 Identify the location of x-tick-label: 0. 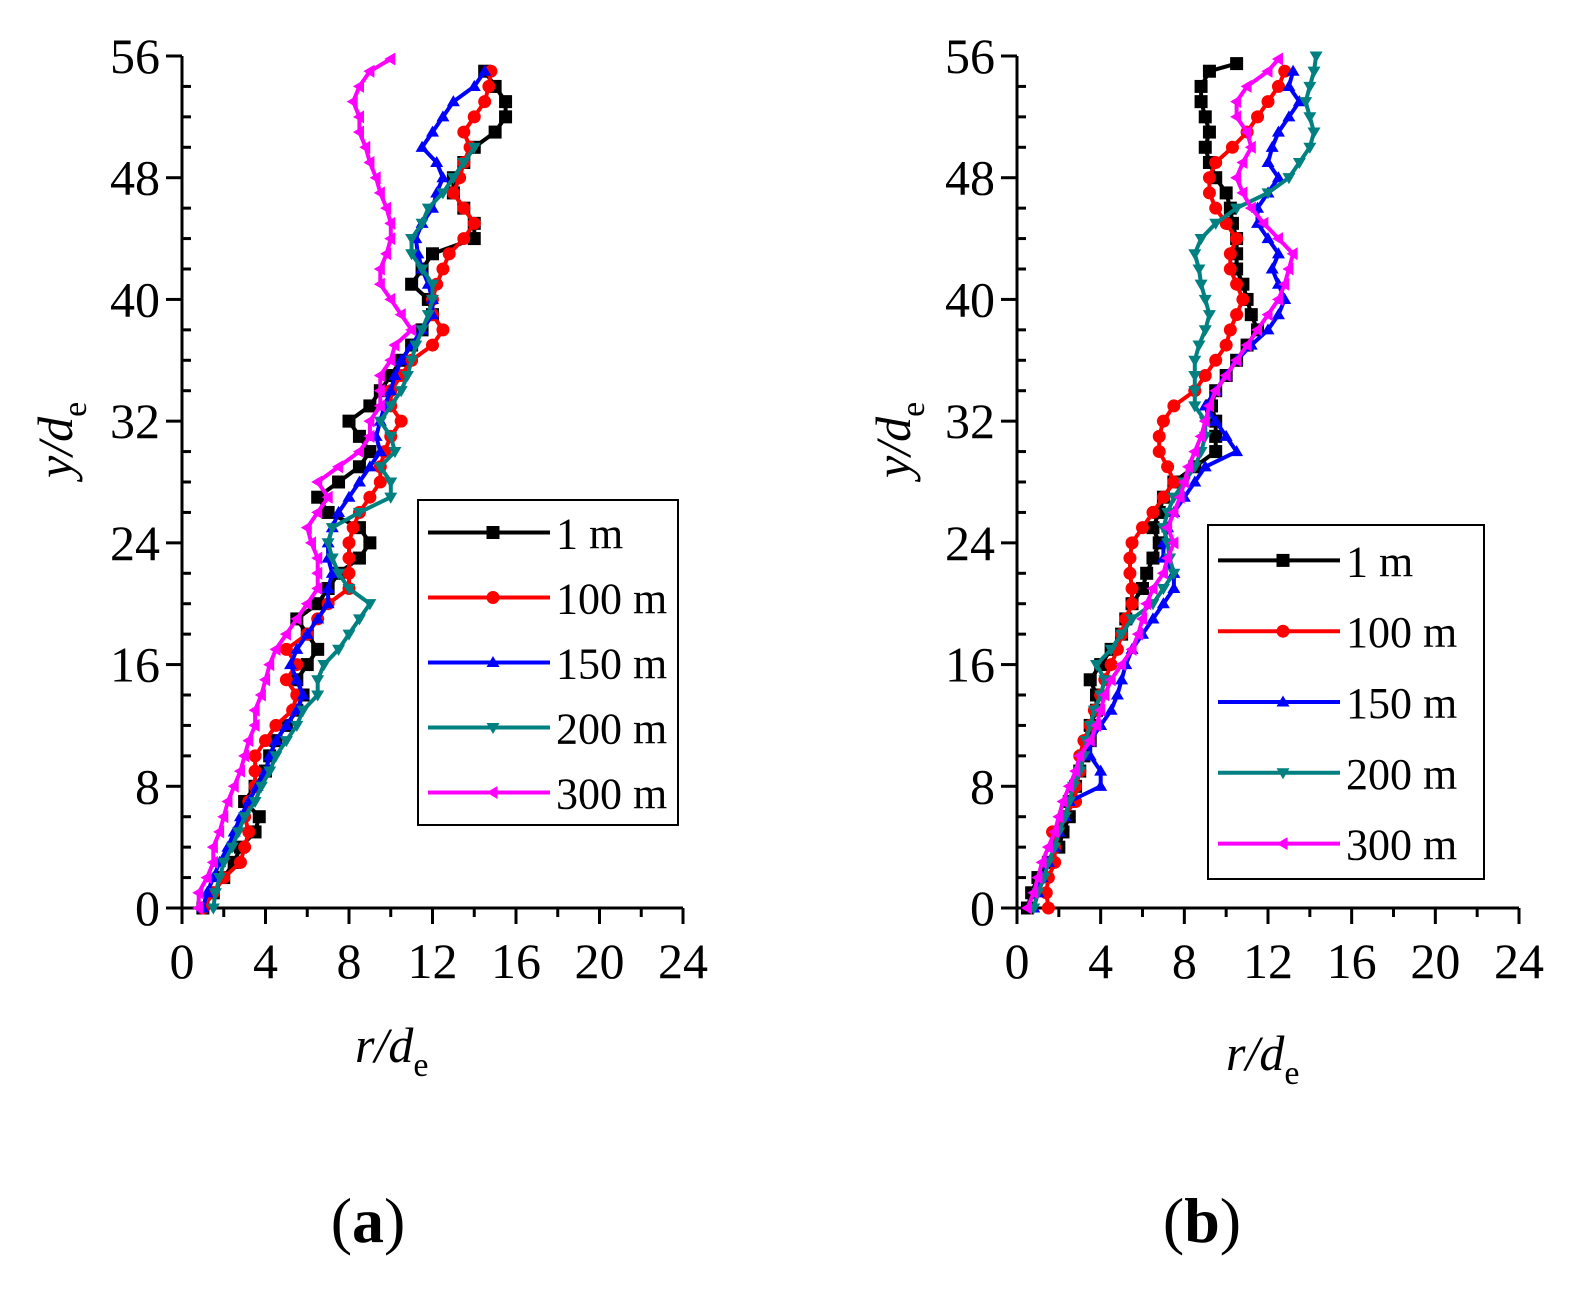
(1017, 961).